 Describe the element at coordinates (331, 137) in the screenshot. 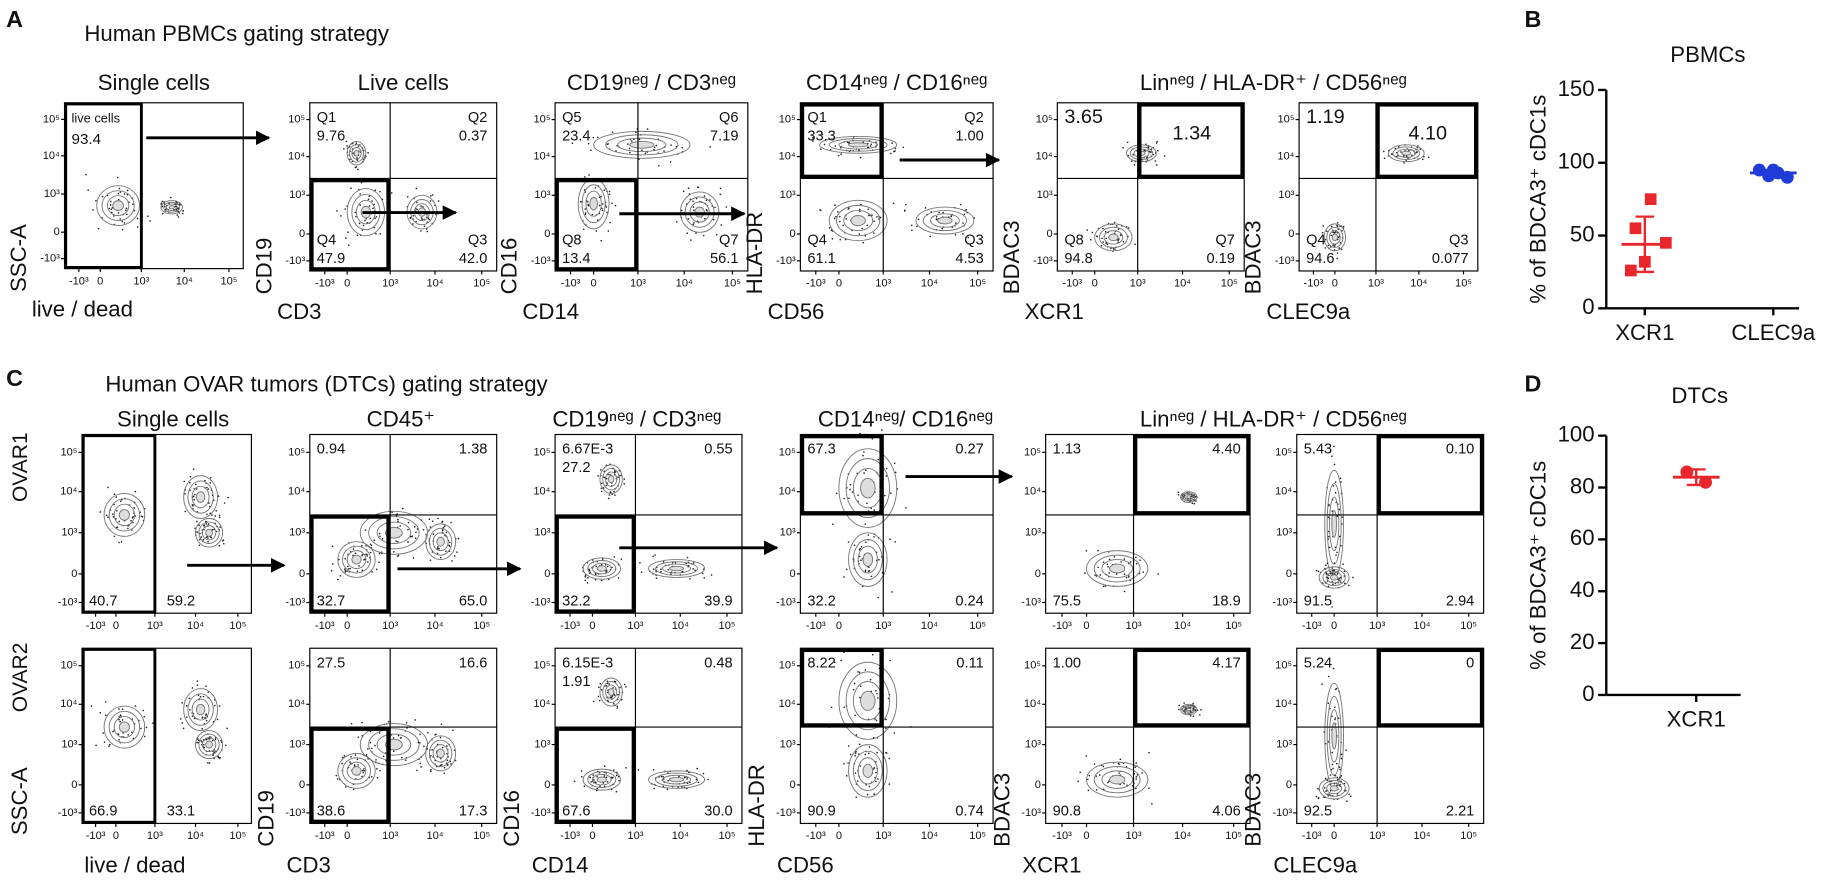

I see `quadrant-value: 9.76` at that location.